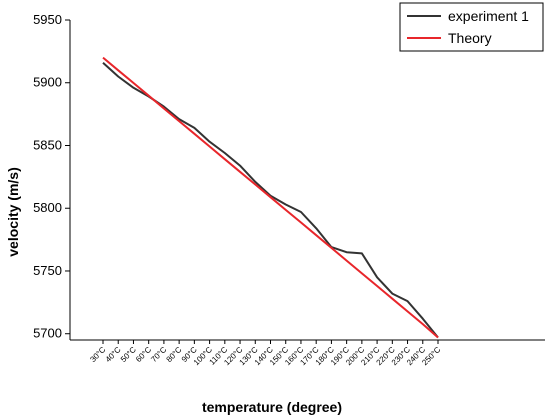 This screenshot has height=420, width=550. I want to click on legend: experiment 1 Theory, so click(471, 27).